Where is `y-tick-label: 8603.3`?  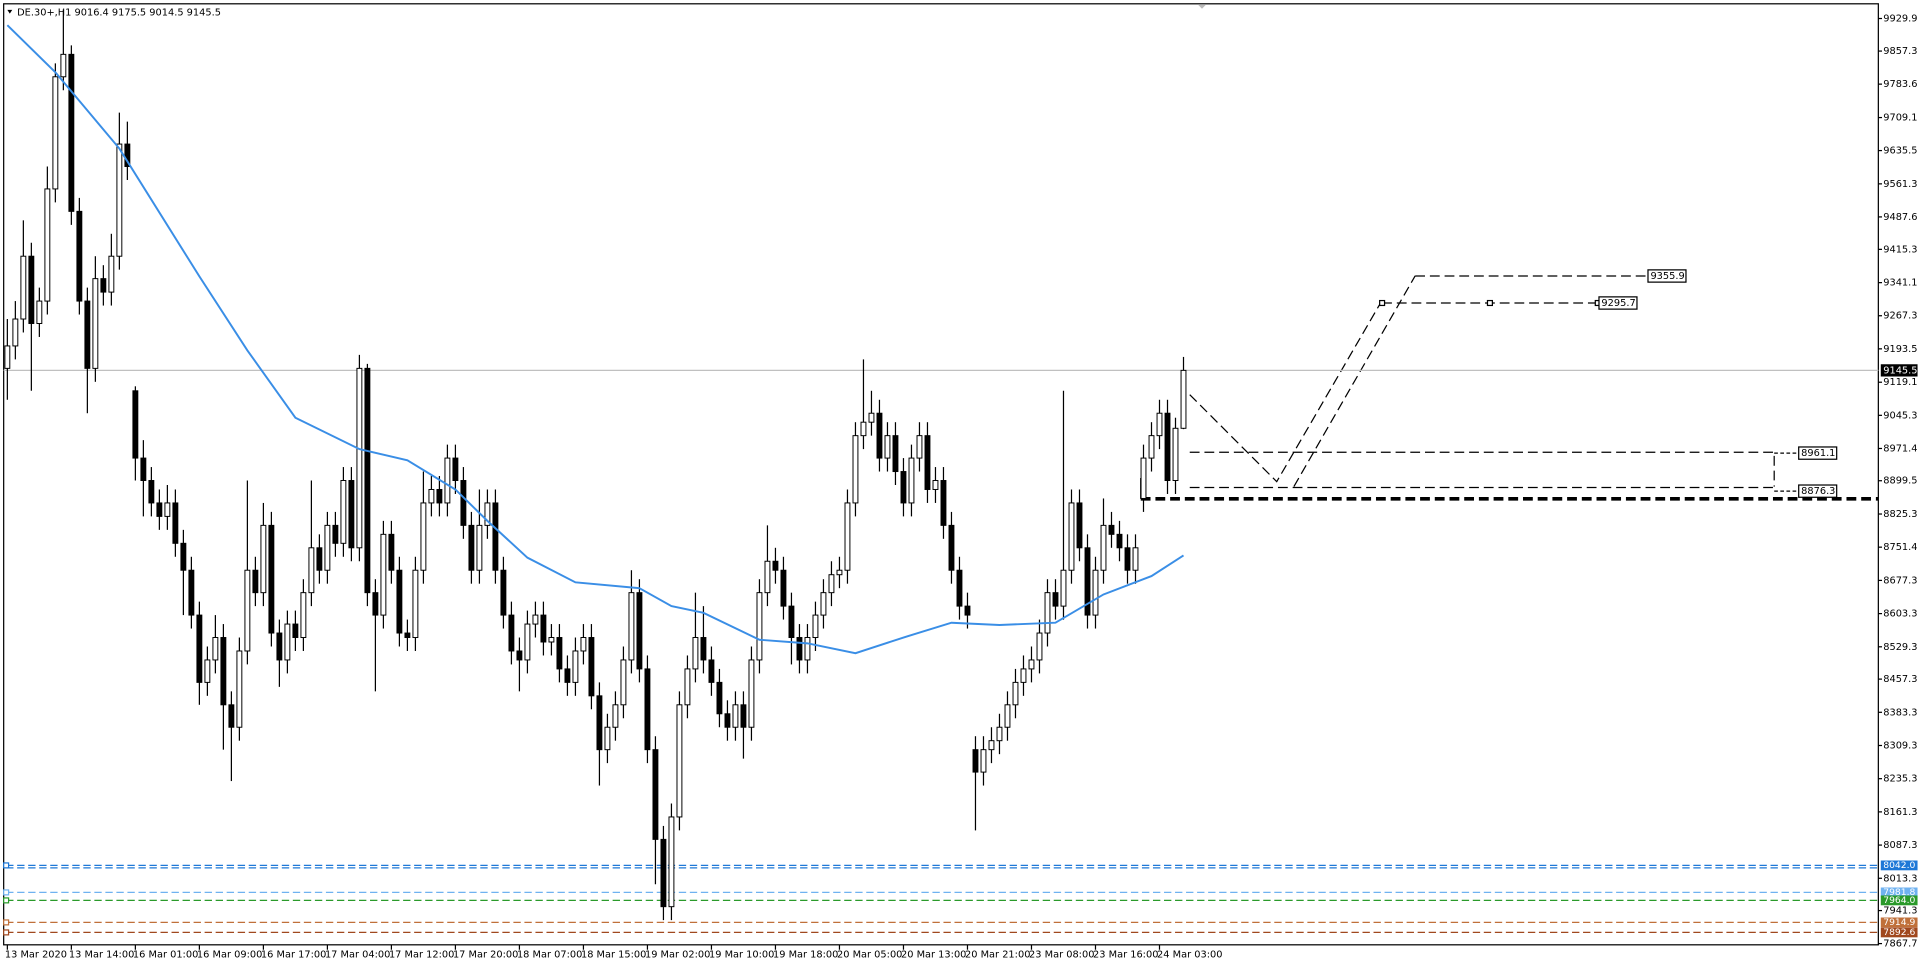 y-tick-label: 8603.3 is located at coordinates (1900, 614).